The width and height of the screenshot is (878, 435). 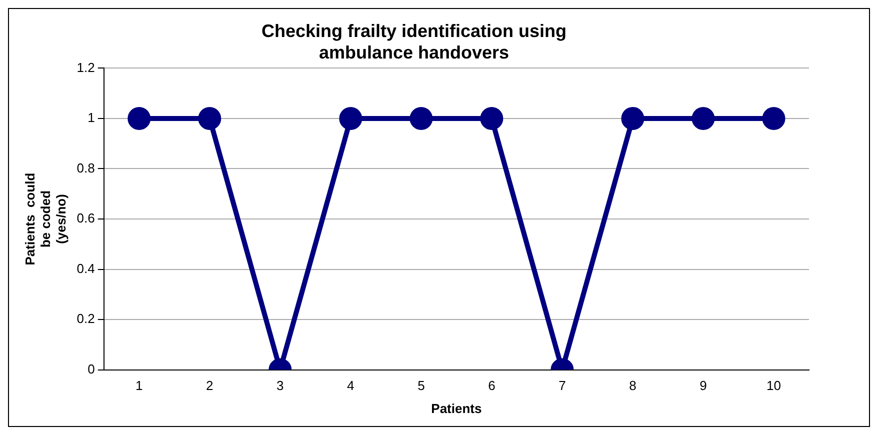 I want to click on x-tick-label: 10, so click(x=773, y=386).